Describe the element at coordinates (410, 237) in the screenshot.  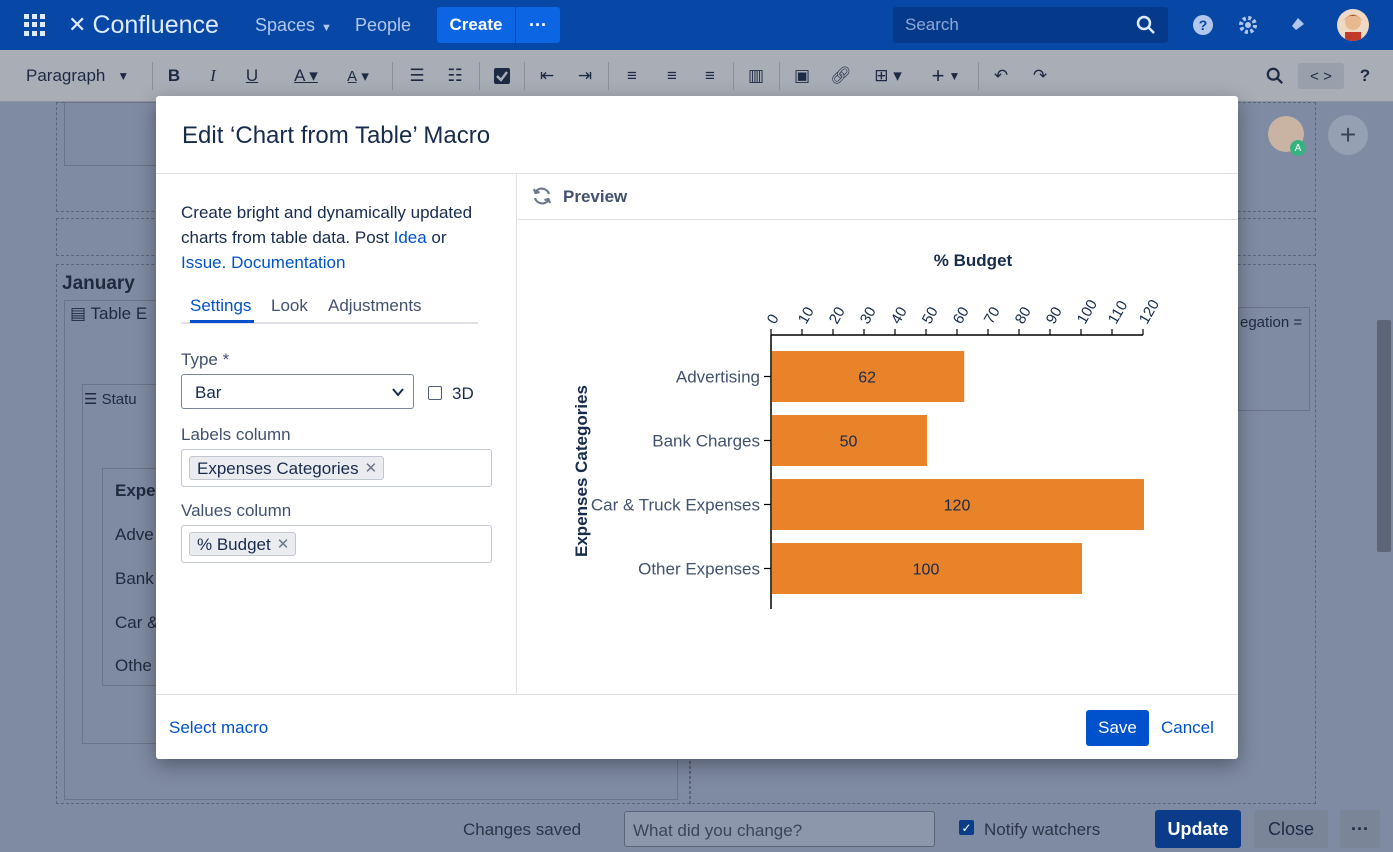
I see `idea-link: Idea` at that location.